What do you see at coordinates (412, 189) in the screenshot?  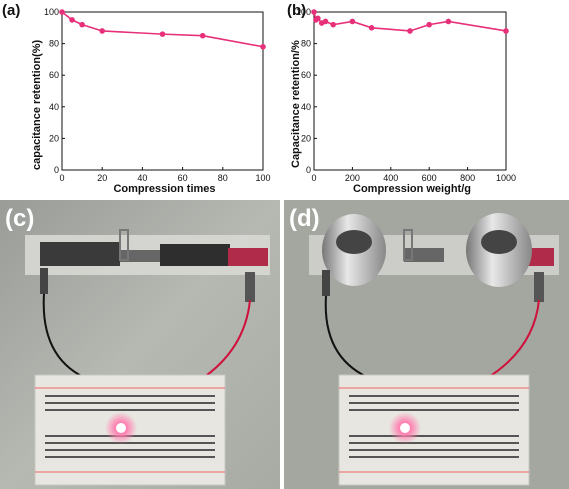 I see `chart-b-x-axis-label: Compression weight/g` at bounding box center [412, 189].